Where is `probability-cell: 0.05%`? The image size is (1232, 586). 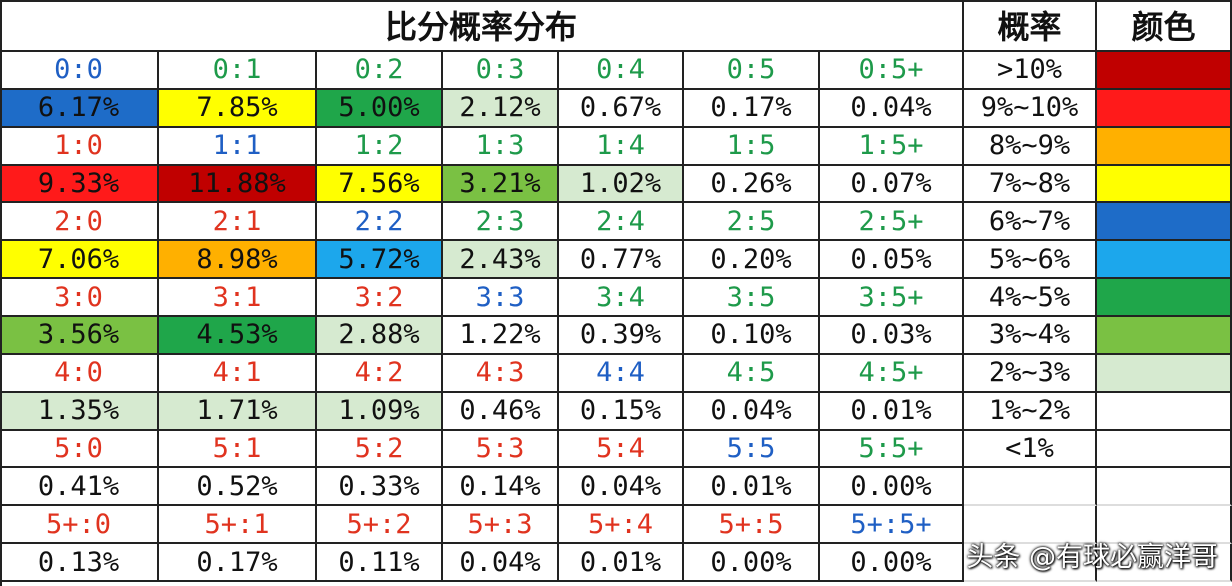
probability-cell: 0.05% is located at coordinates (892, 260).